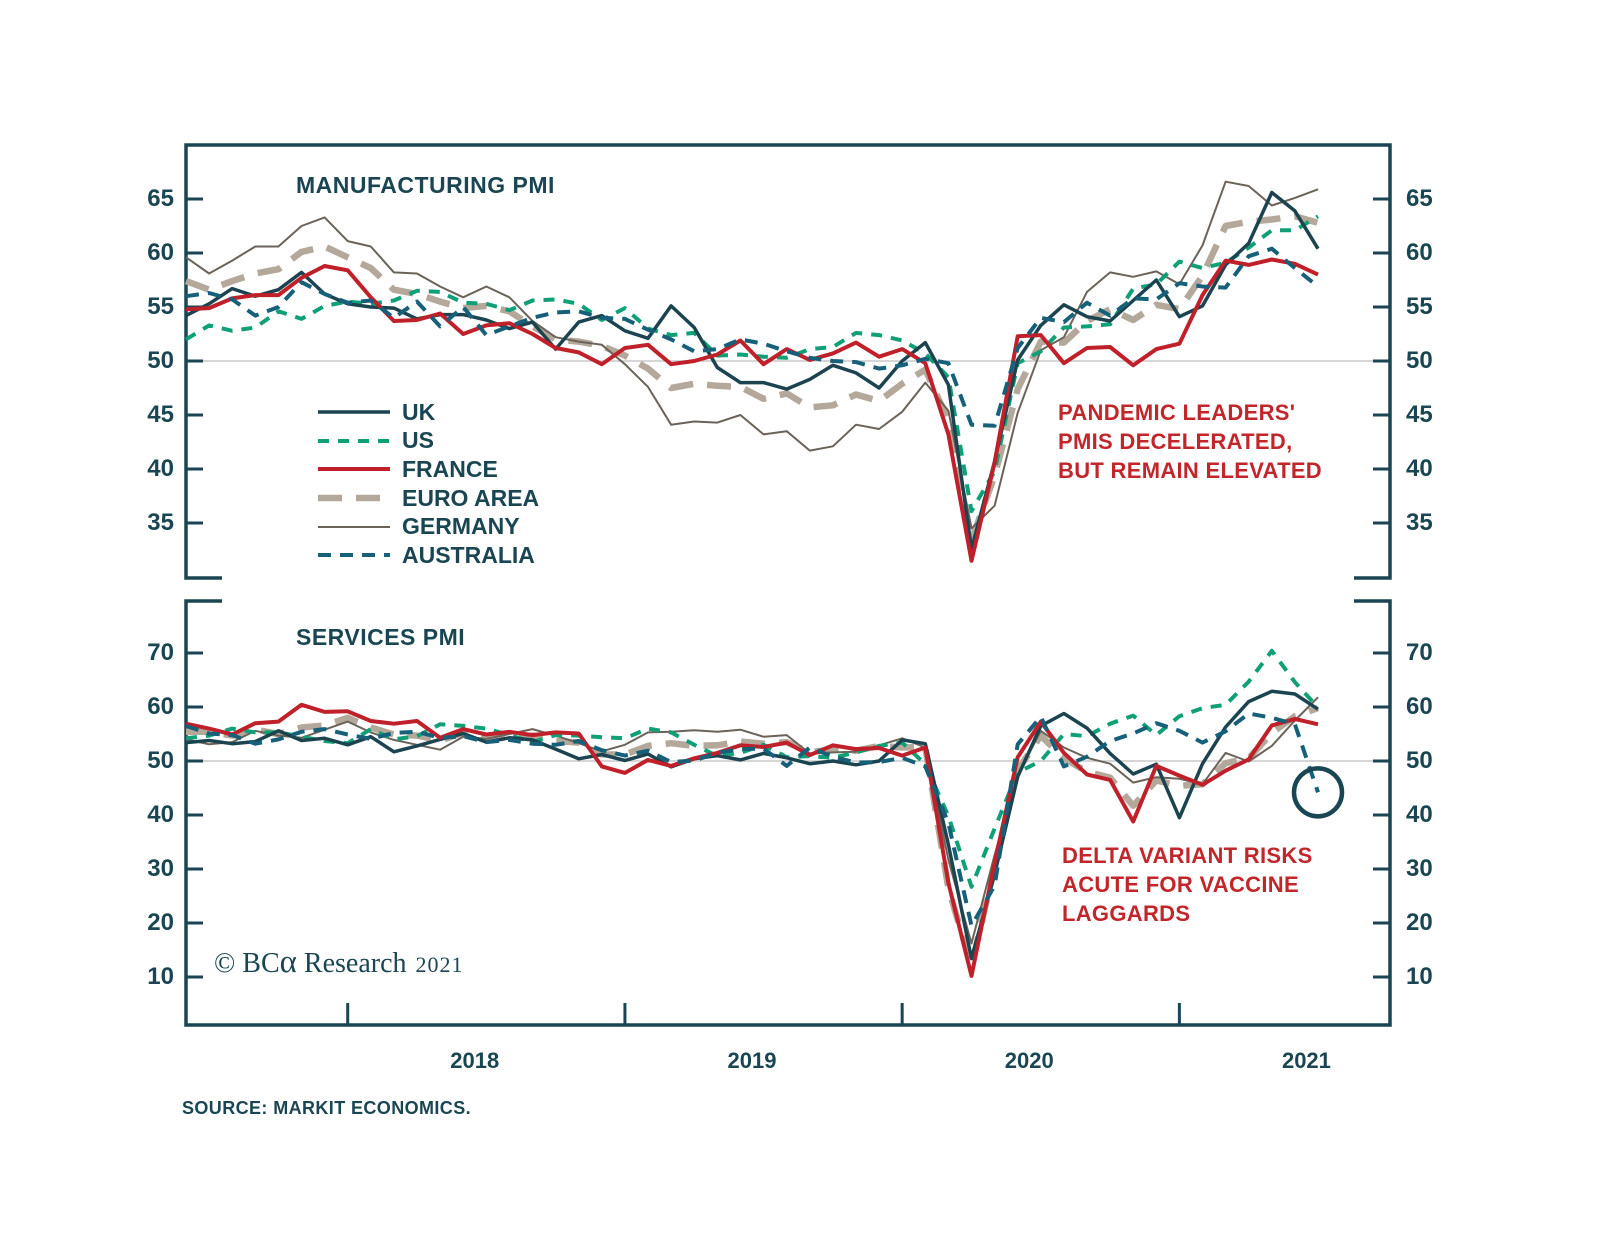 The height and width of the screenshot is (1246, 1600). I want to click on annotation-line: PMIS DECELERATED,, so click(1175, 441).